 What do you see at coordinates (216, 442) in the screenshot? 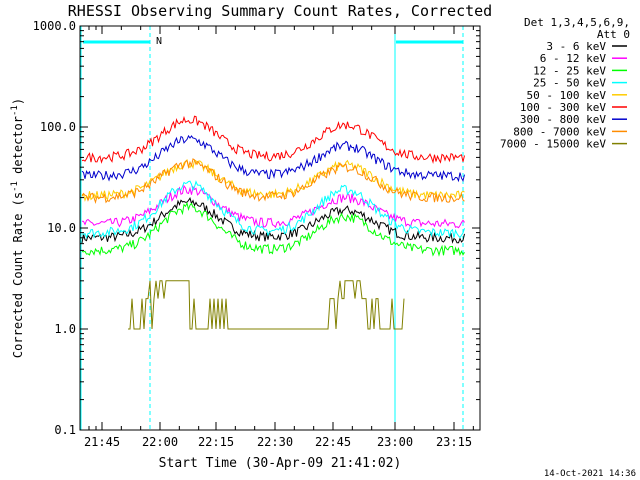
I see `x-tick-label: 22:15` at bounding box center [216, 442].